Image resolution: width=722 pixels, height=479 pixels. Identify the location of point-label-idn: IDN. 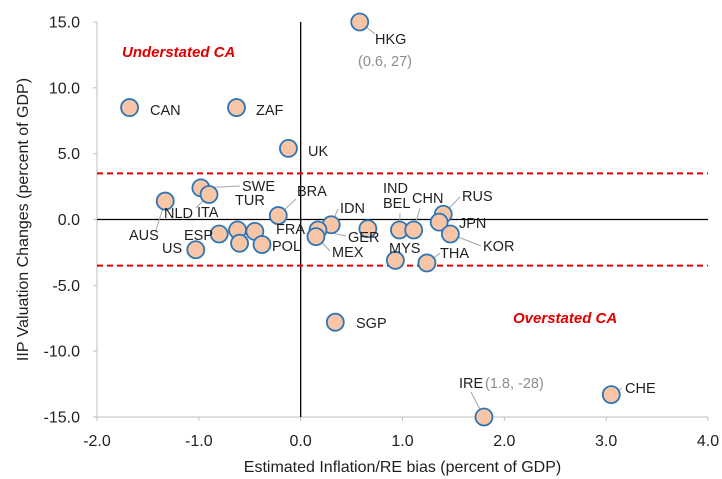
(352, 209).